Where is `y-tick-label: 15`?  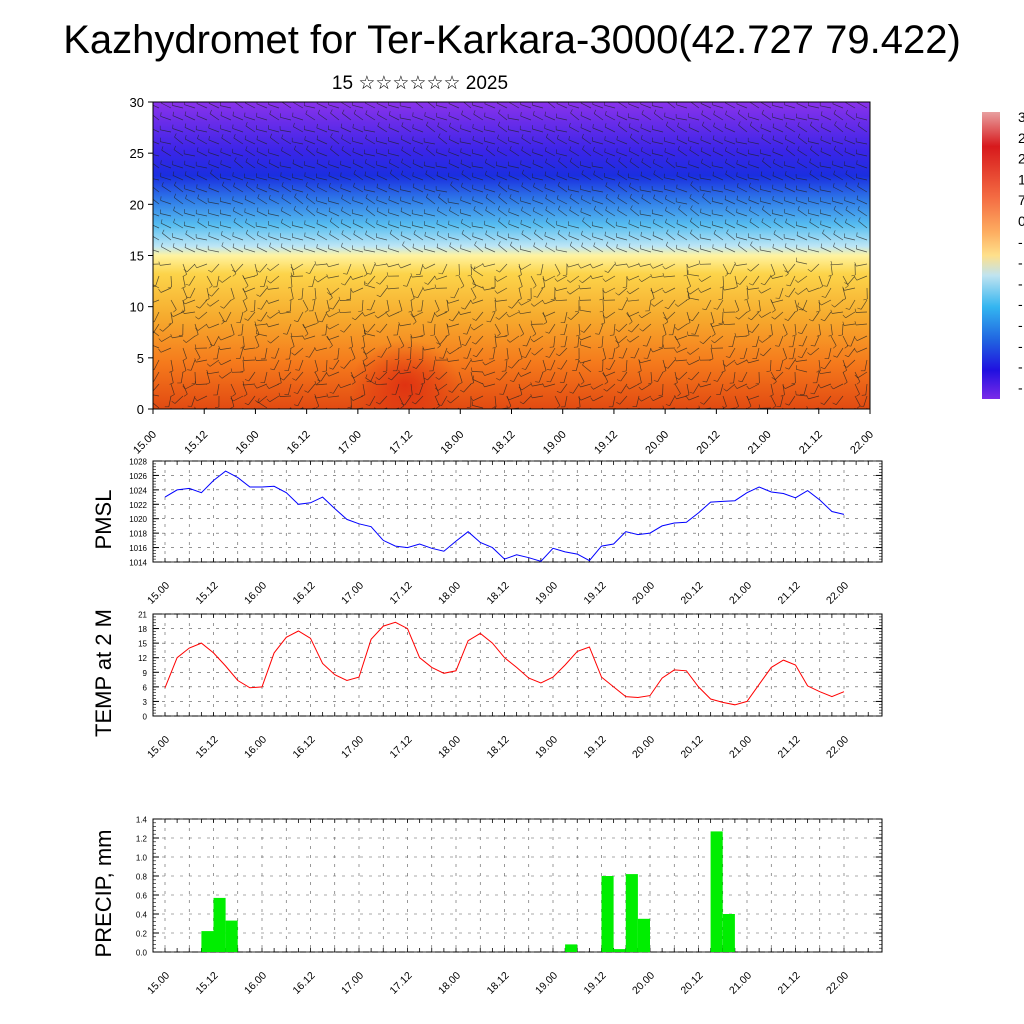 y-tick-label: 15 is located at coordinates (142, 644).